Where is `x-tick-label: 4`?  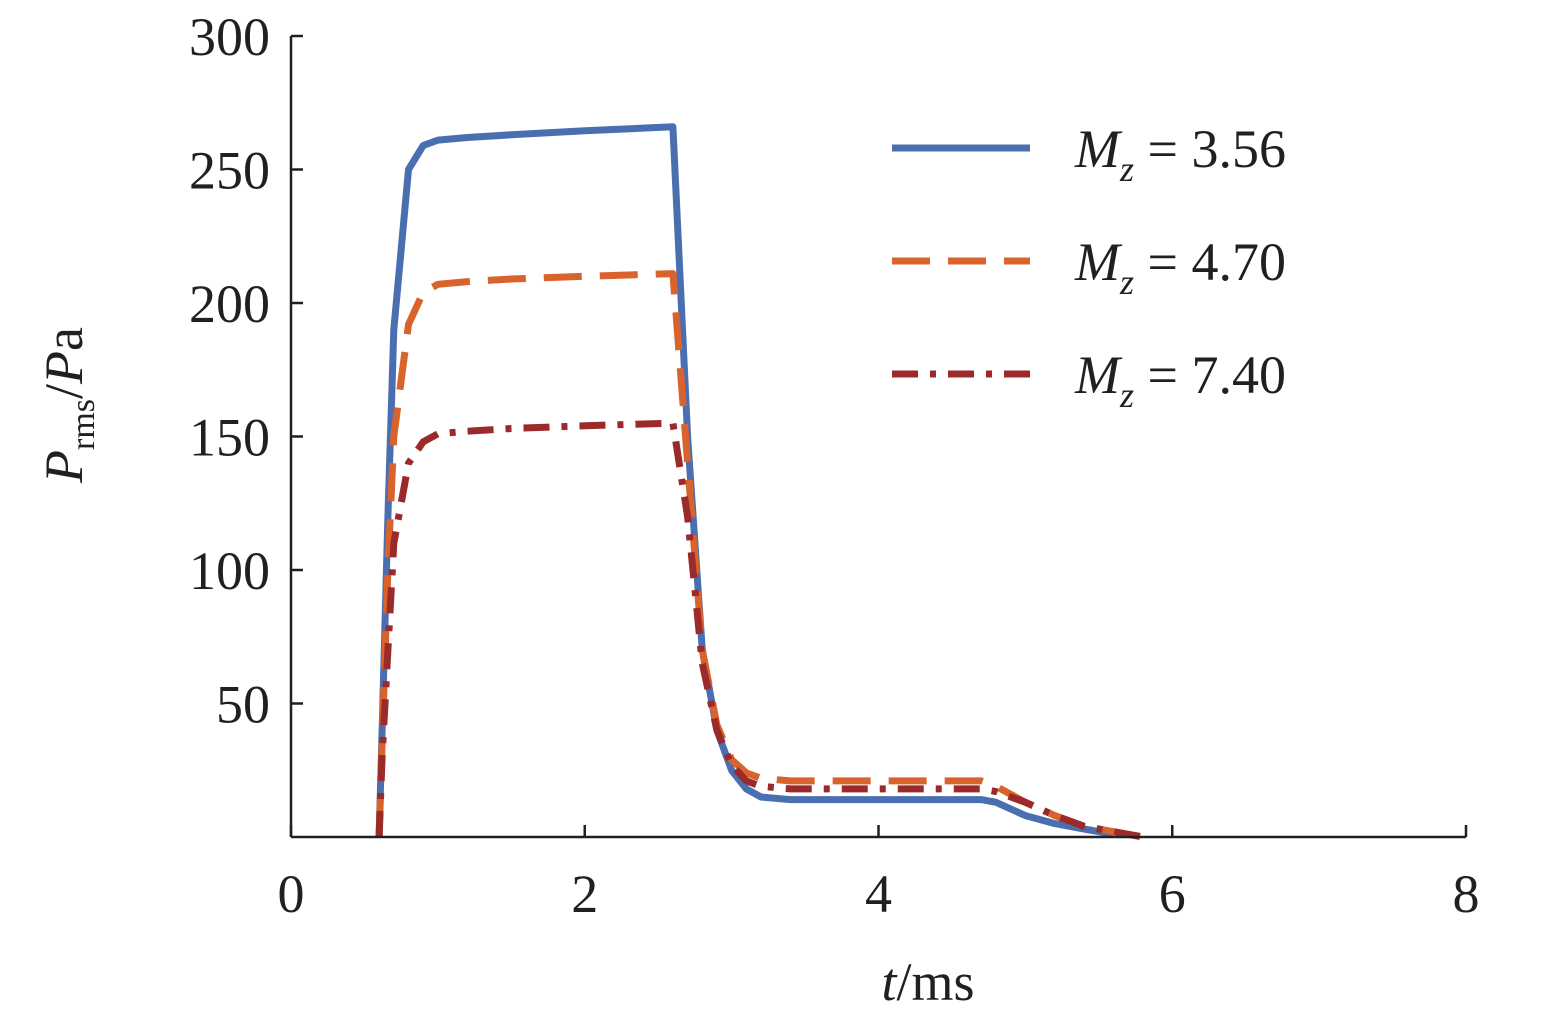 x-tick-label: 4 is located at coordinates (878, 894).